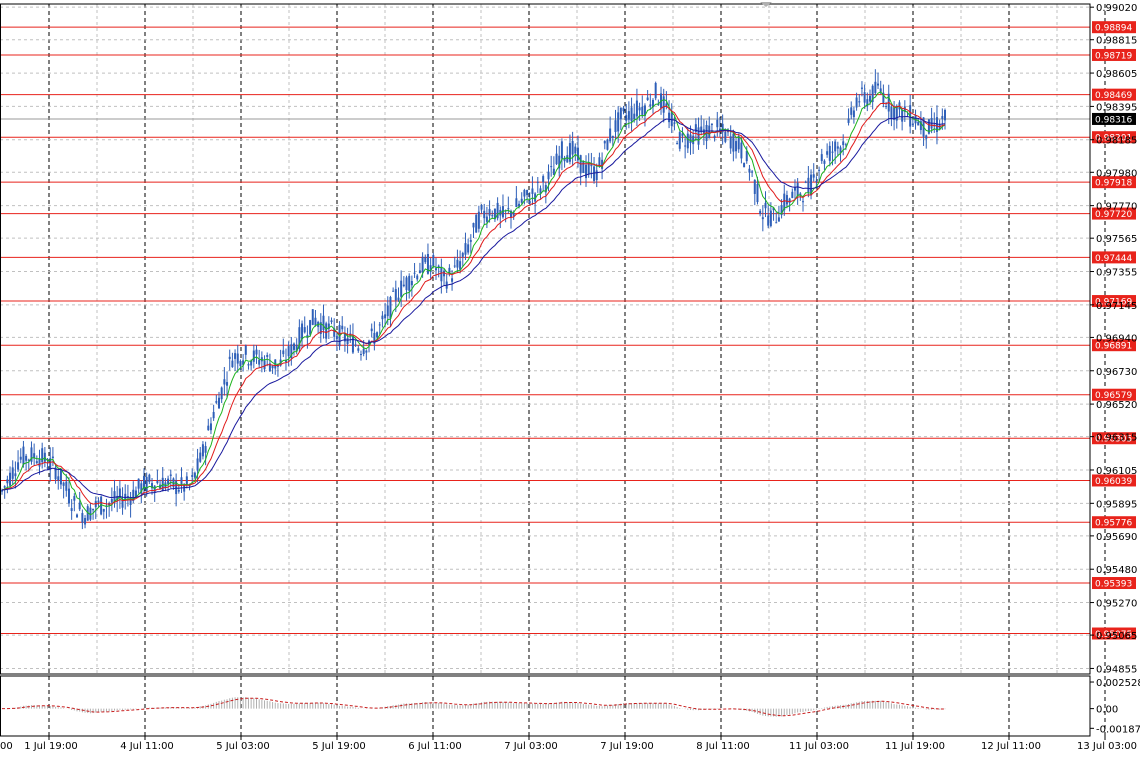  I want to click on price-tick-label: 0.98185, so click(1116, 141).